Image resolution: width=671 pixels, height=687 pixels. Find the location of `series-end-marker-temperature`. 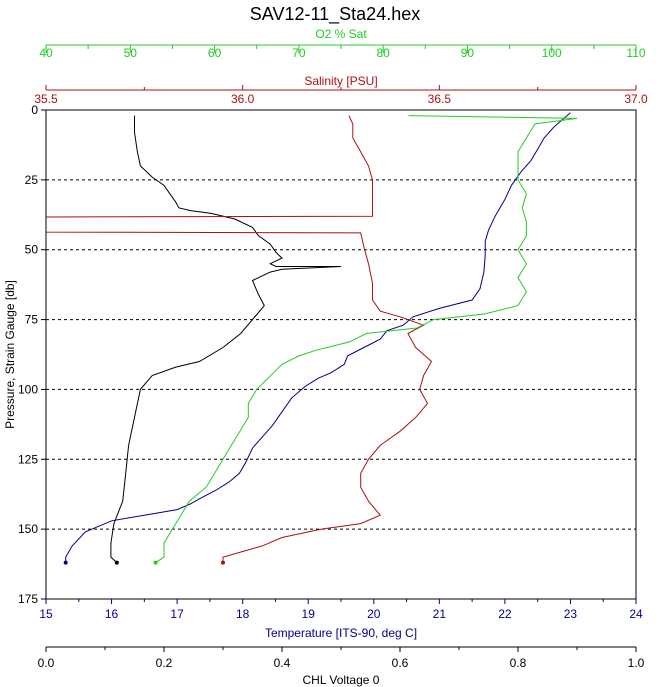

series-end-marker-temperature is located at coordinates (65, 562).